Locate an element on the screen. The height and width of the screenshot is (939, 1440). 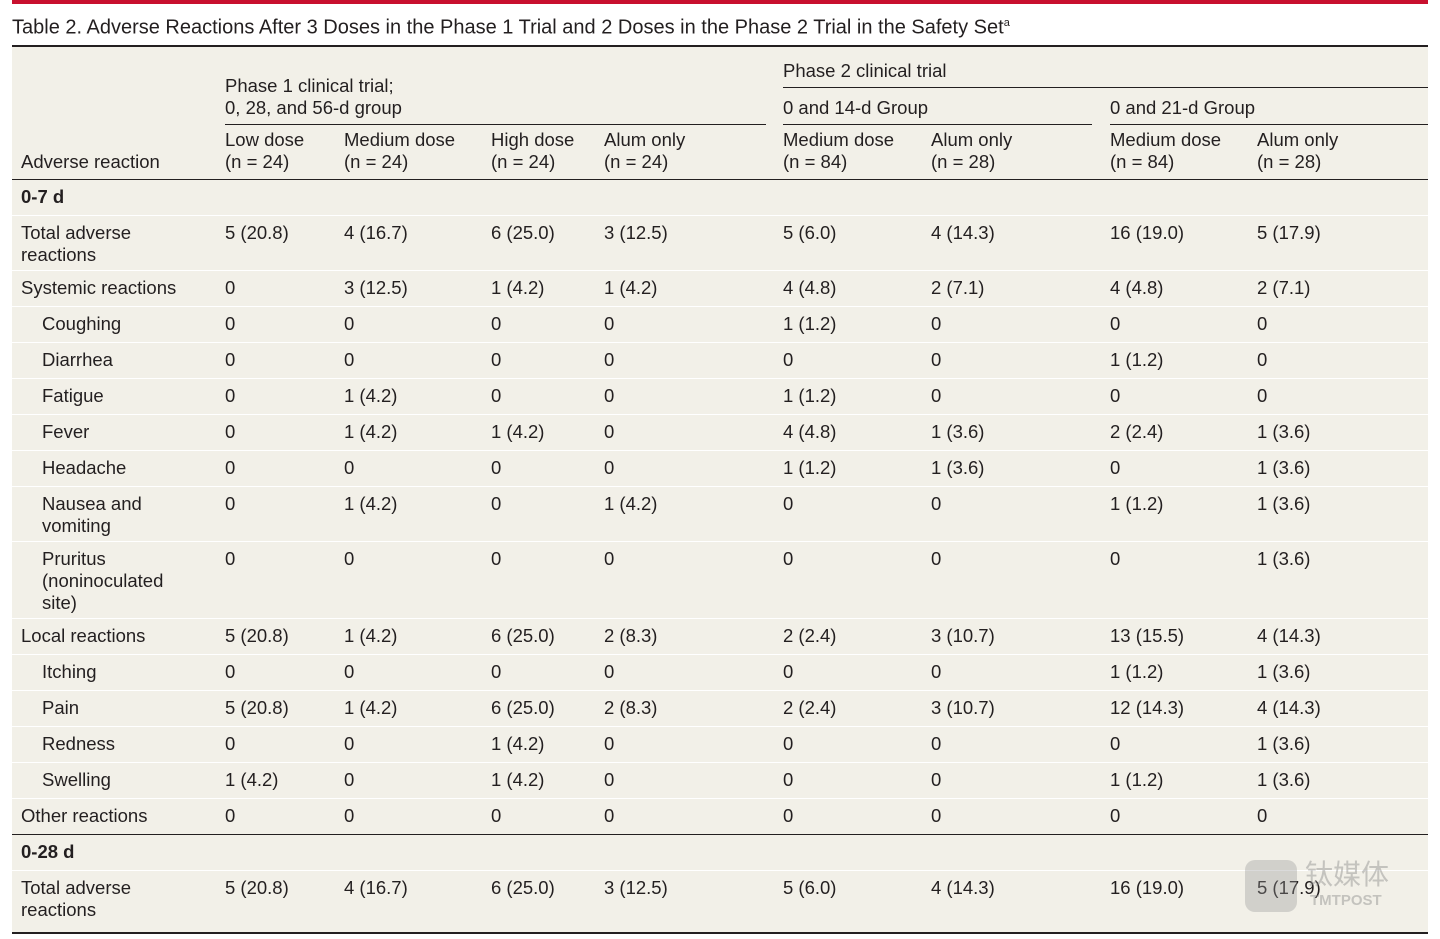
column-header: Alum only (n = 28) is located at coordinates (1297, 151).